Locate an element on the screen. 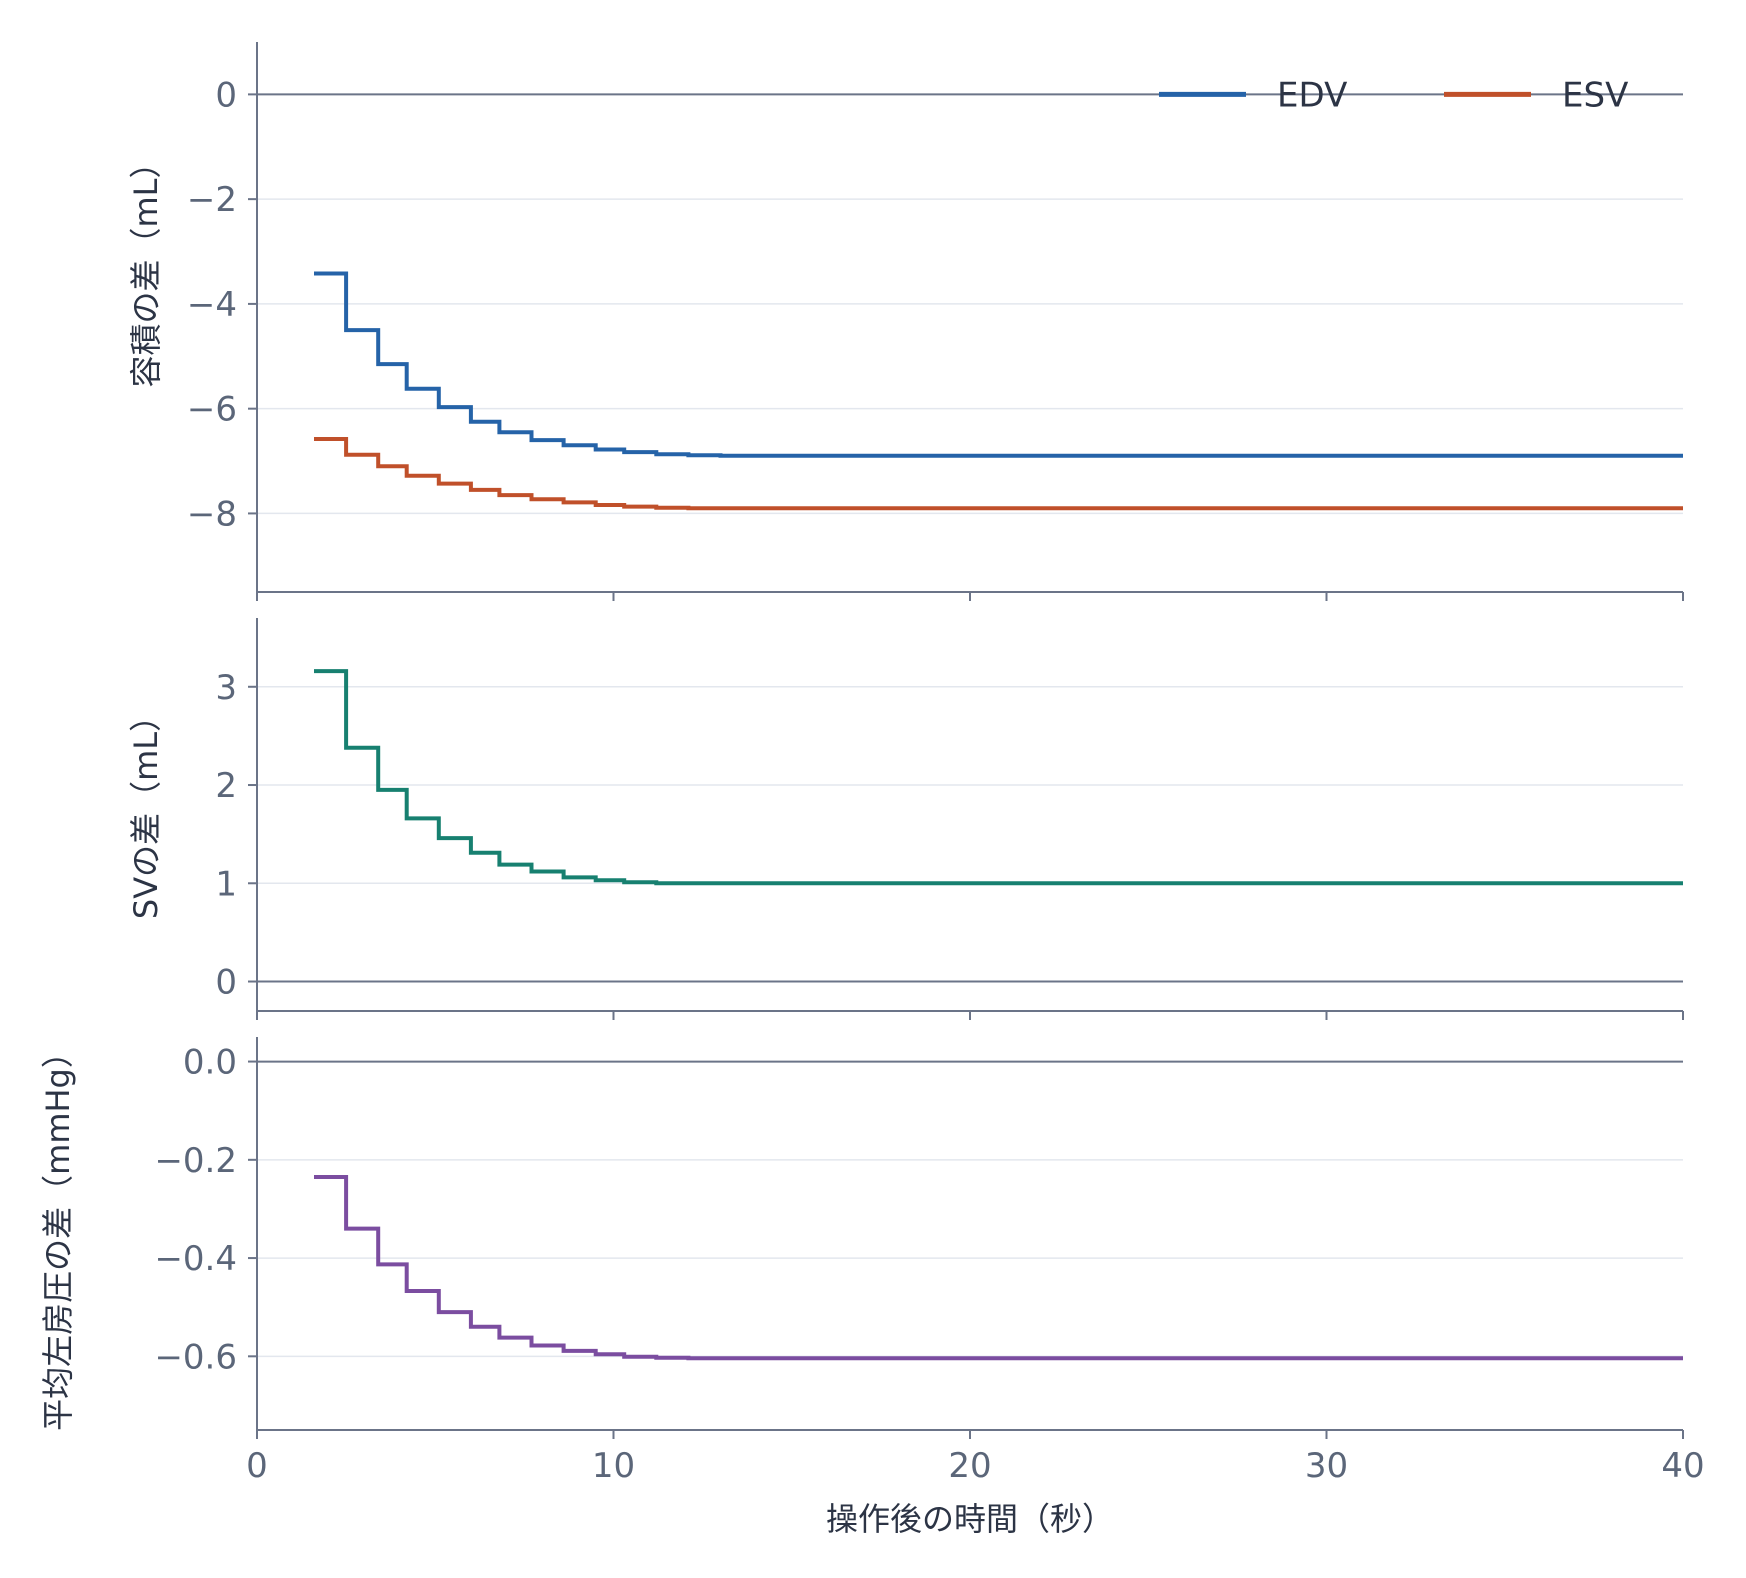 The height and width of the screenshot is (1578, 1746). y-tick-label: −8 is located at coordinates (212, 514).